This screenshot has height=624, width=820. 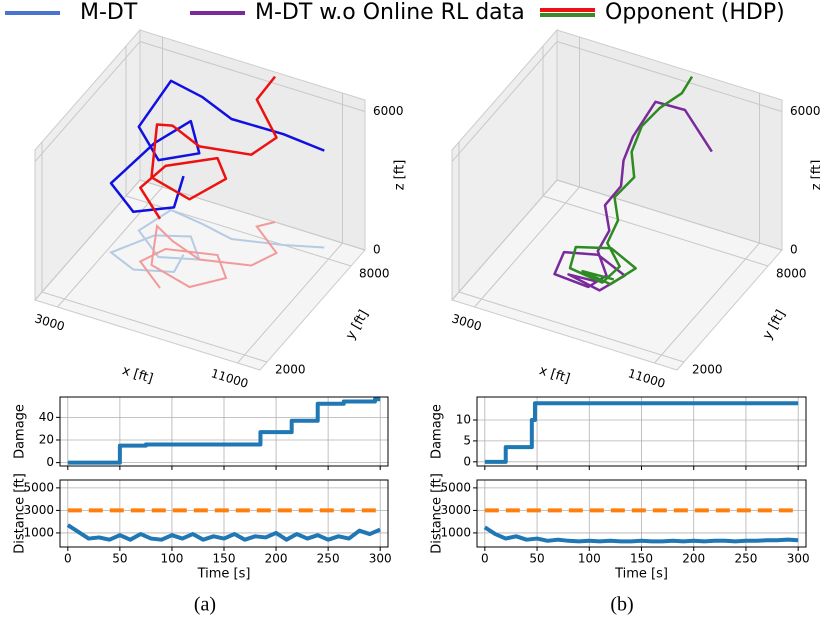 What do you see at coordinates (463, 420) in the screenshot?
I see `y-tick-label: 10` at bounding box center [463, 420].